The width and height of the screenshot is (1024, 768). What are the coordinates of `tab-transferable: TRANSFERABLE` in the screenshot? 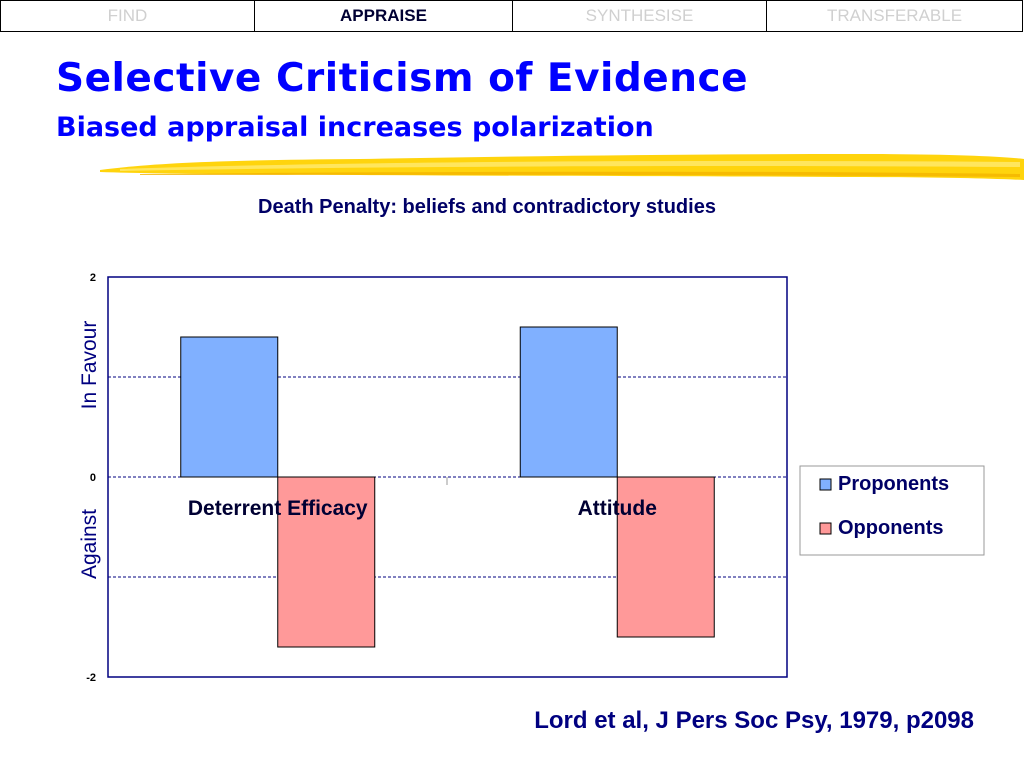 It's located at (894, 15).